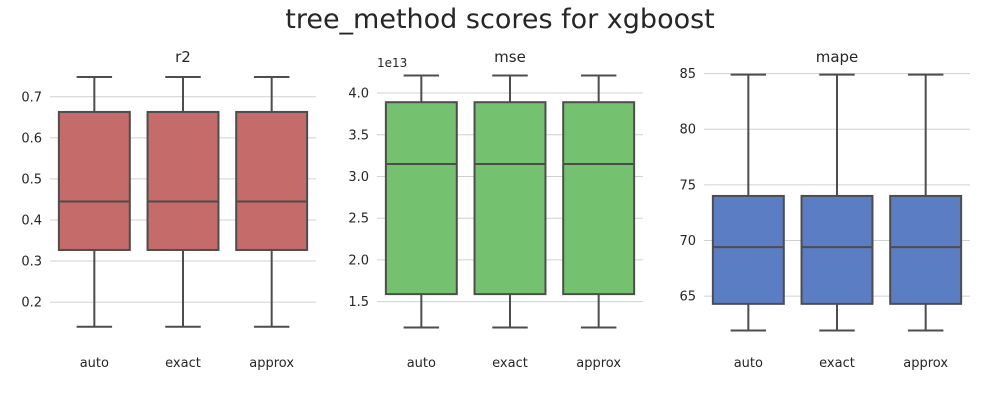  What do you see at coordinates (358, 94) in the screenshot?
I see `y-tick-label: 4.0` at bounding box center [358, 94].